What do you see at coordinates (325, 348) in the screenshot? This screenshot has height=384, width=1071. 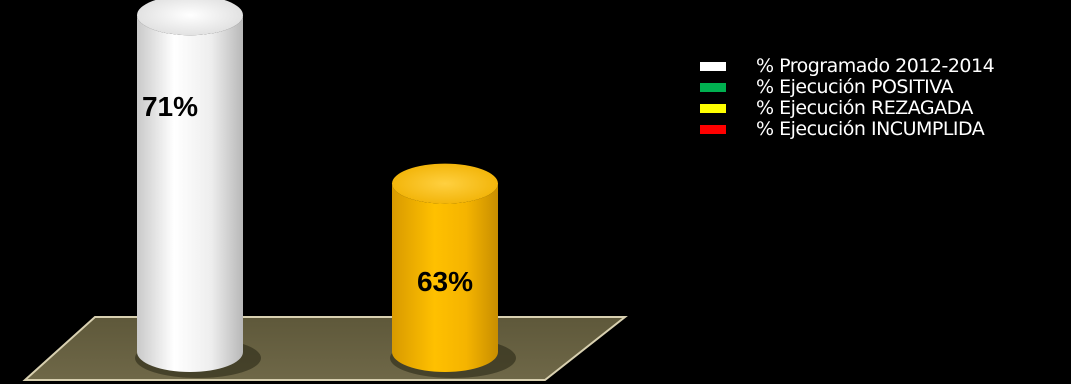 I see `chart-floor` at bounding box center [325, 348].